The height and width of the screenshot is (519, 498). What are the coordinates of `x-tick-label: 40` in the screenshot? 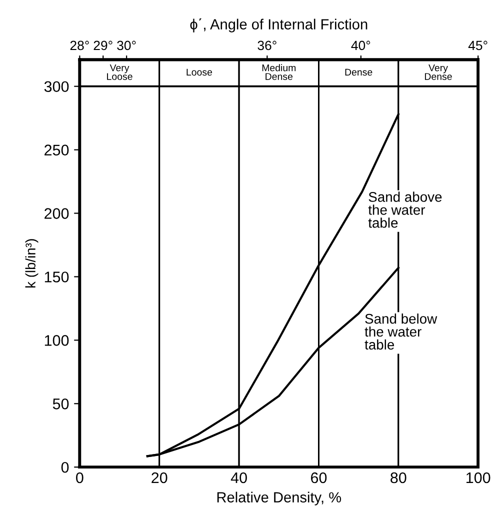 It's located at (238, 478).